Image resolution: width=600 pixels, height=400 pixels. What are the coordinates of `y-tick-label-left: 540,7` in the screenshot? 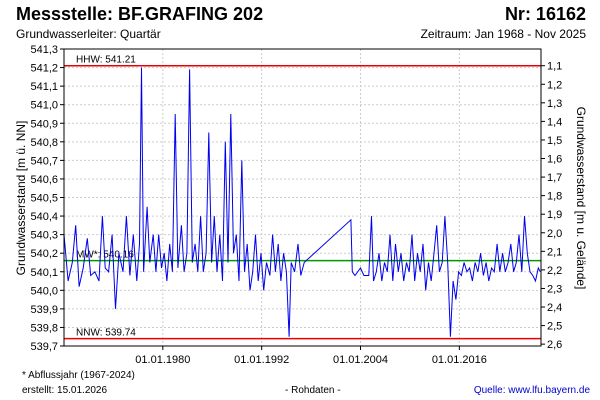 It's located at (44, 161).